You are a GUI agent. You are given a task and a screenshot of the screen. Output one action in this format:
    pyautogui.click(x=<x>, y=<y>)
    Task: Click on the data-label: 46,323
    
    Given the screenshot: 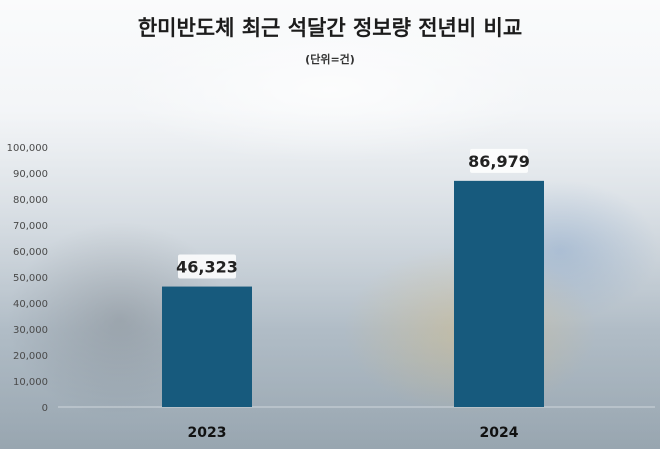 What is the action you would take?
    pyautogui.click(x=207, y=267)
    